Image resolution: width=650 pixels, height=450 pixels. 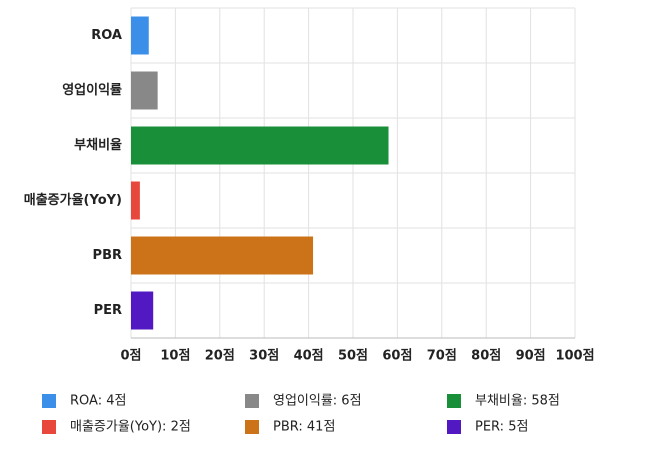 What do you see at coordinates (397, 356) in the screenshot?
I see `x-tick-label: 60점` at bounding box center [397, 356].